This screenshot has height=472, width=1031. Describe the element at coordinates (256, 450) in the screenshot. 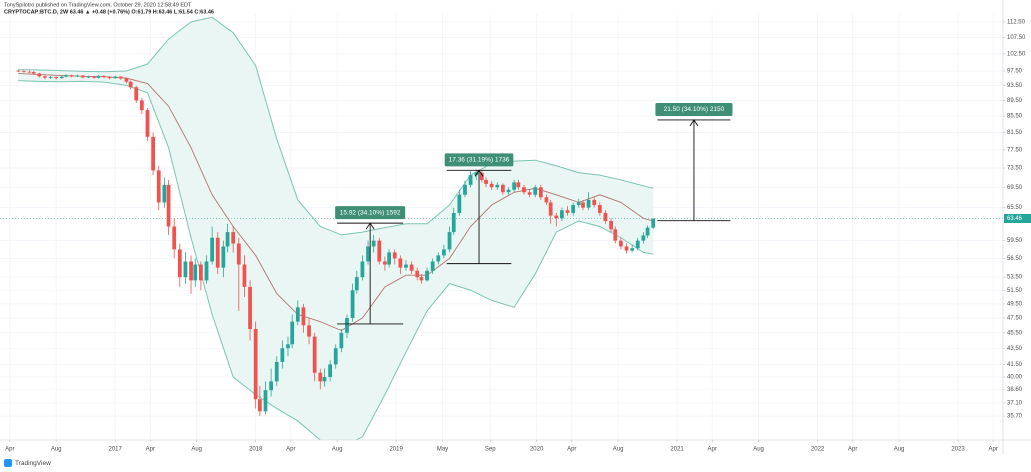

I see `x-tick-label: 2018` at that location.